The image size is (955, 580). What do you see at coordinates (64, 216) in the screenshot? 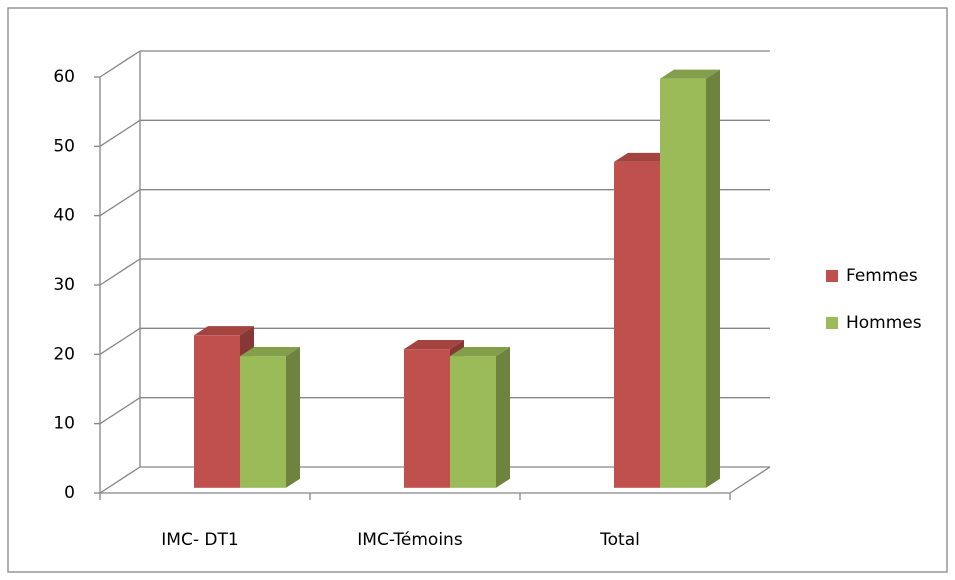
I see `y-tick-label: 40` at bounding box center [64, 216].